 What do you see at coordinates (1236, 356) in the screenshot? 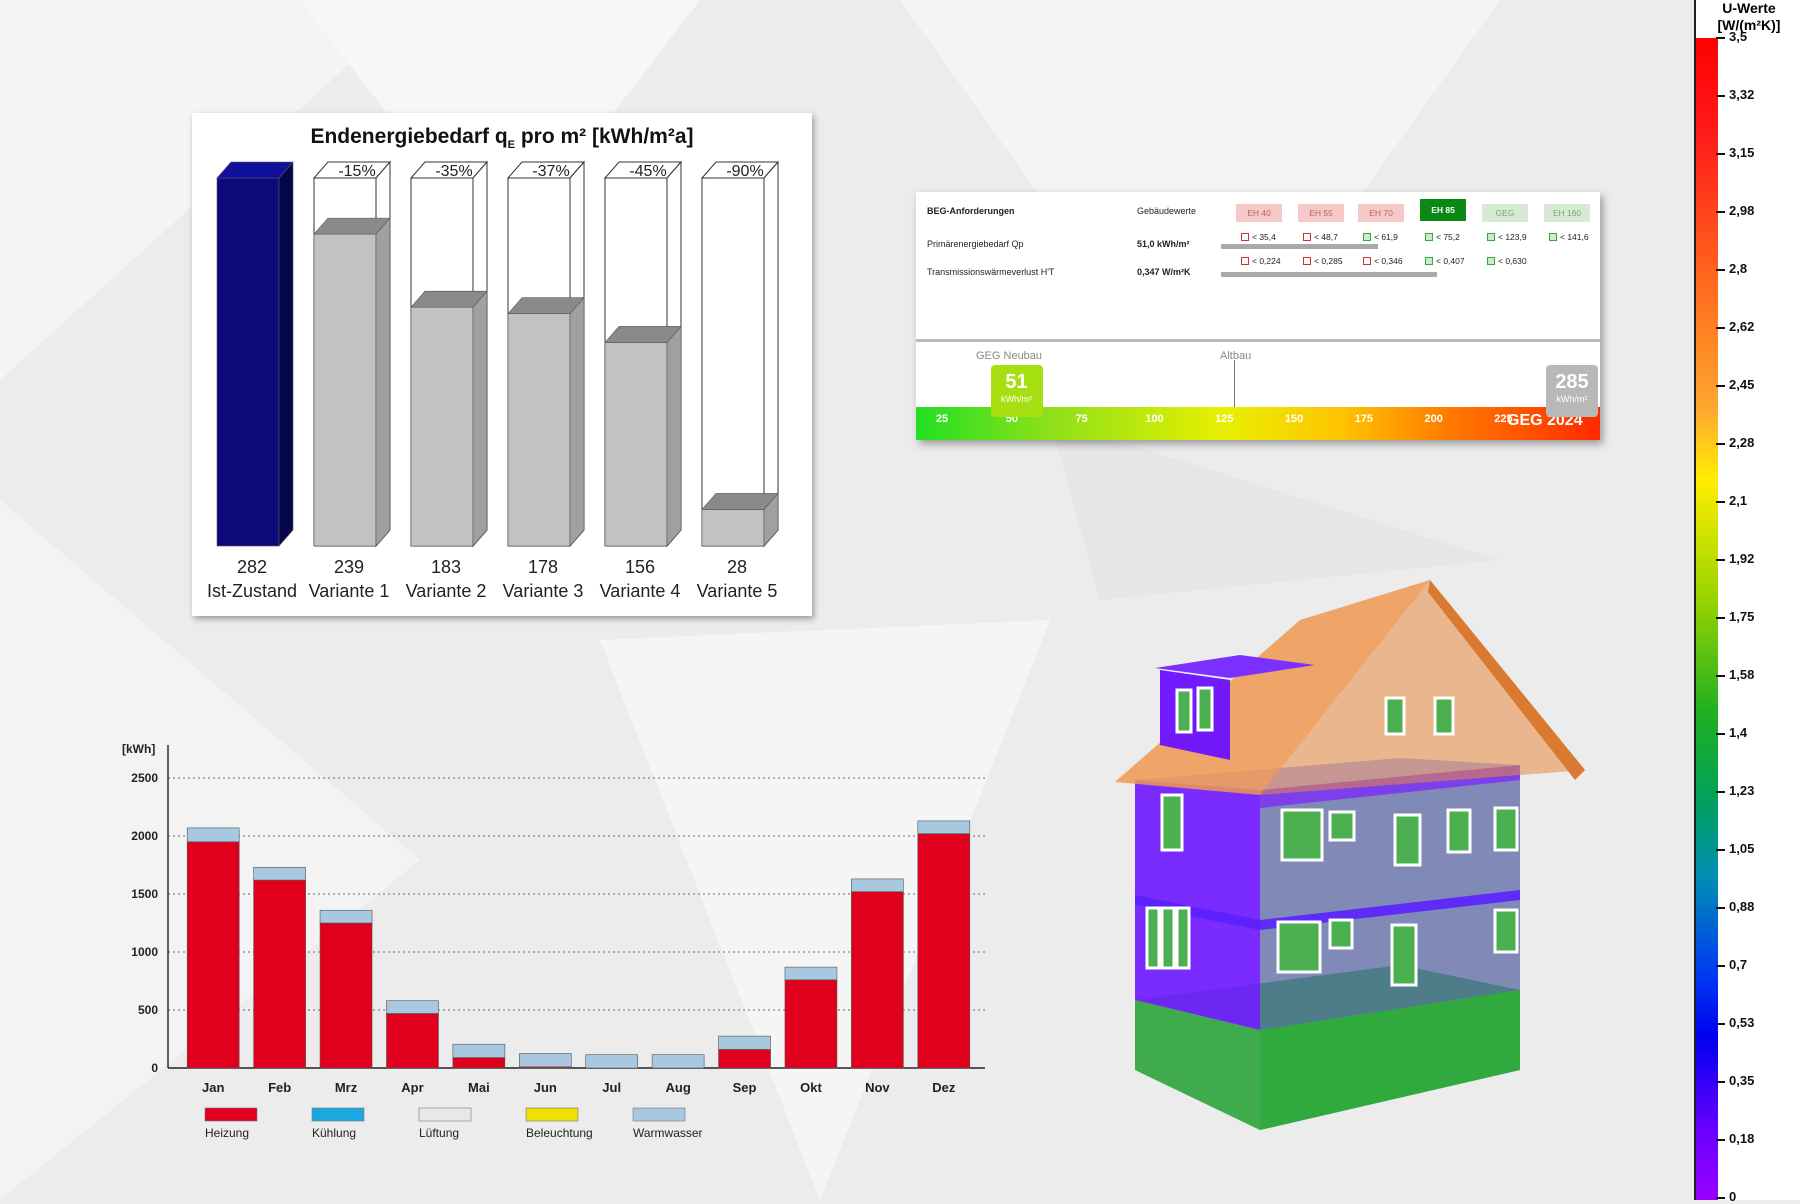
I see `altbau-label: Altbau` at bounding box center [1236, 356].